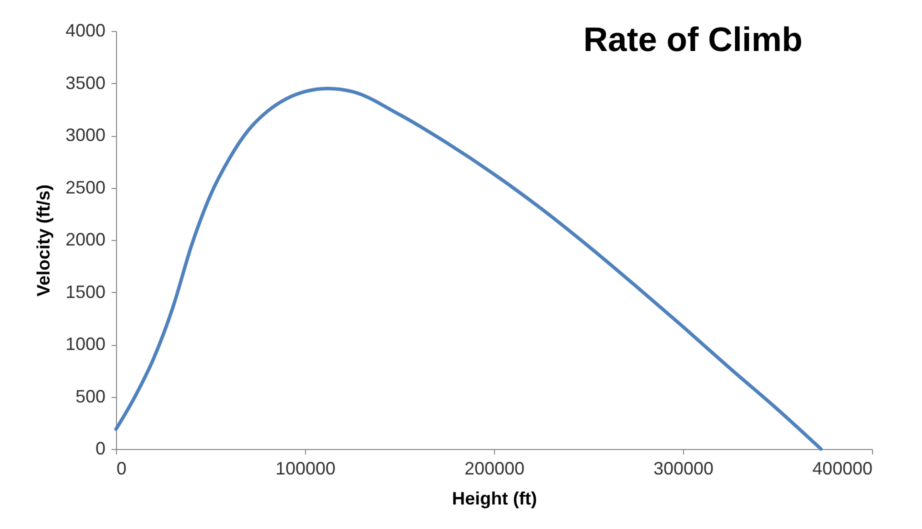 This screenshot has height=529, width=922. I want to click on y-tick-label: 2000, so click(85, 240).